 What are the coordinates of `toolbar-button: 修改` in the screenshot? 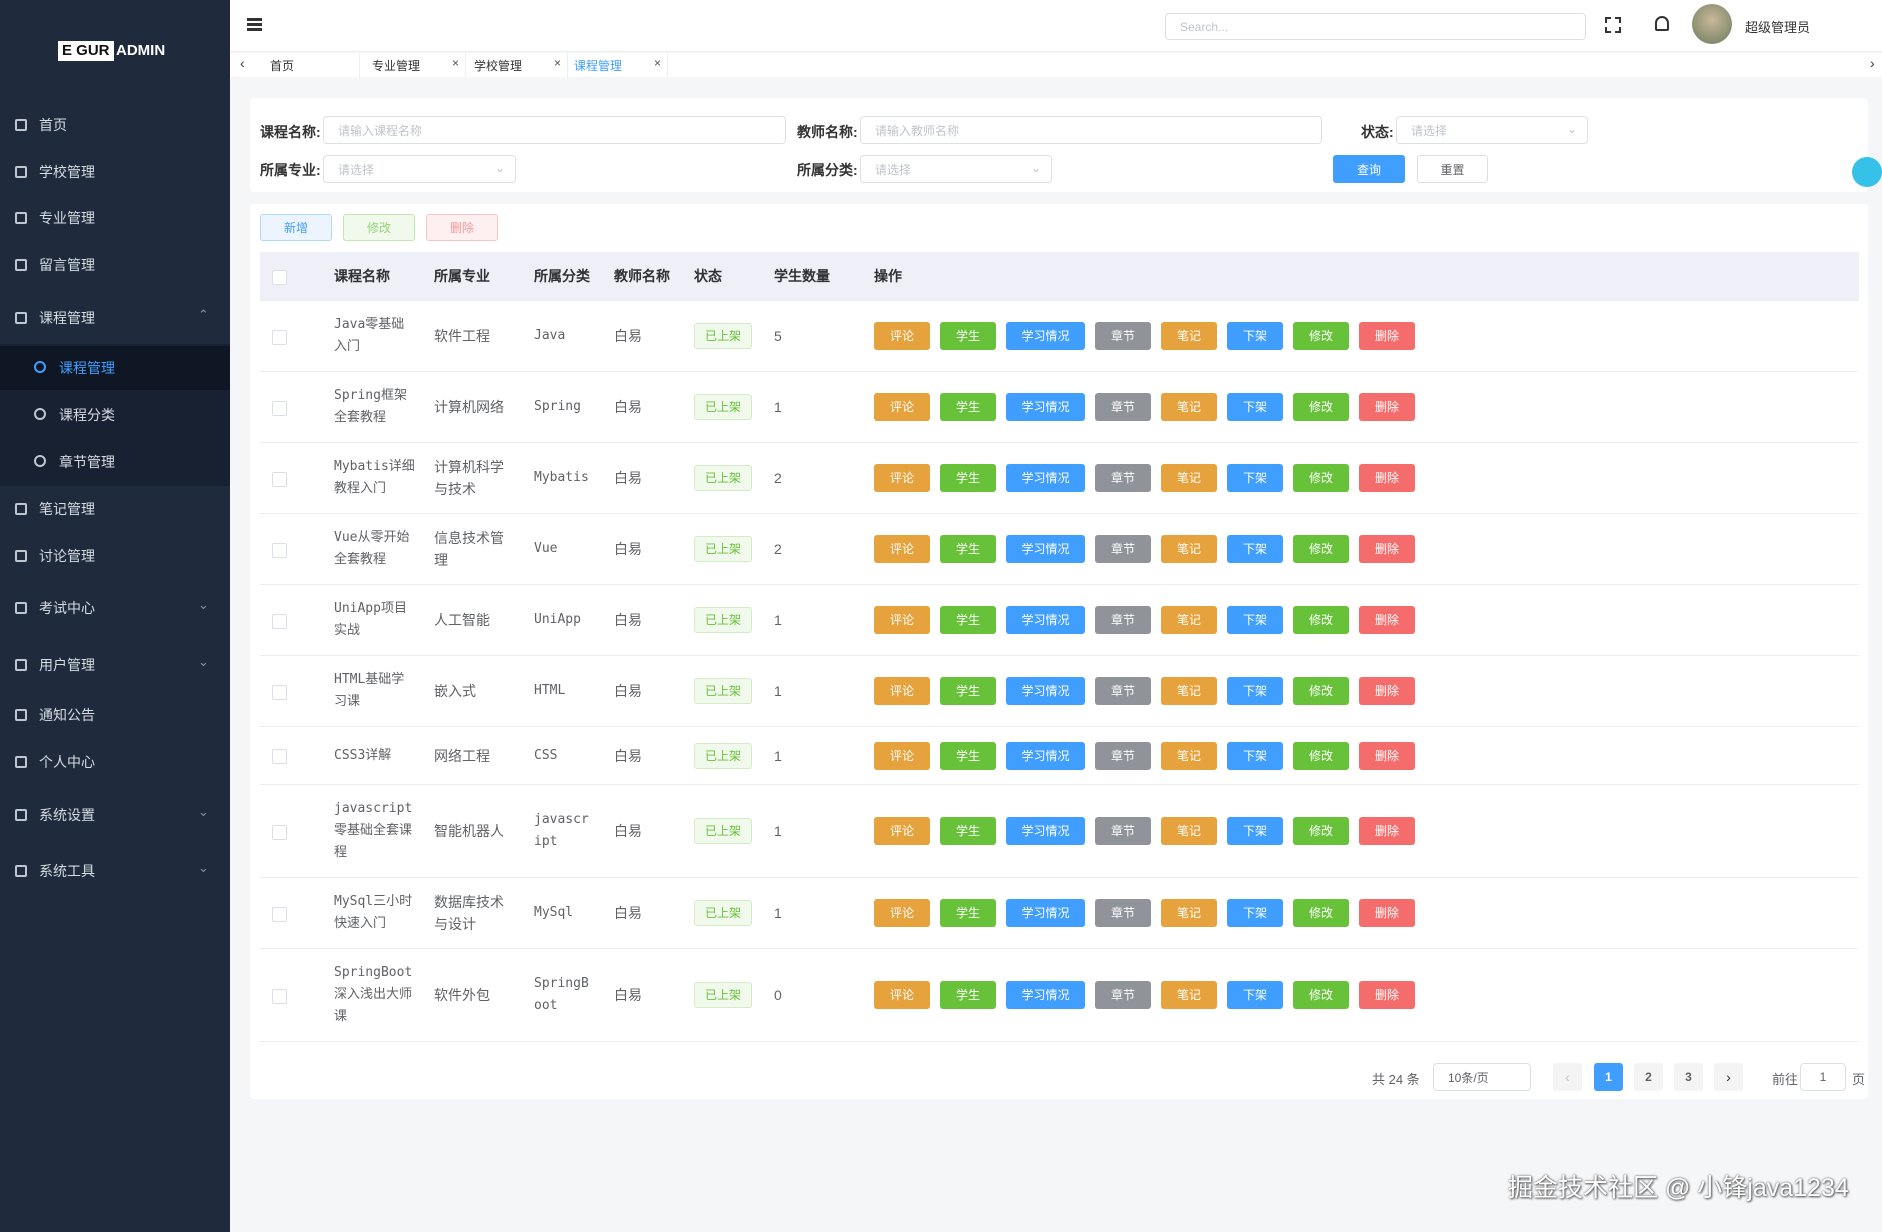 It's located at (379, 227).